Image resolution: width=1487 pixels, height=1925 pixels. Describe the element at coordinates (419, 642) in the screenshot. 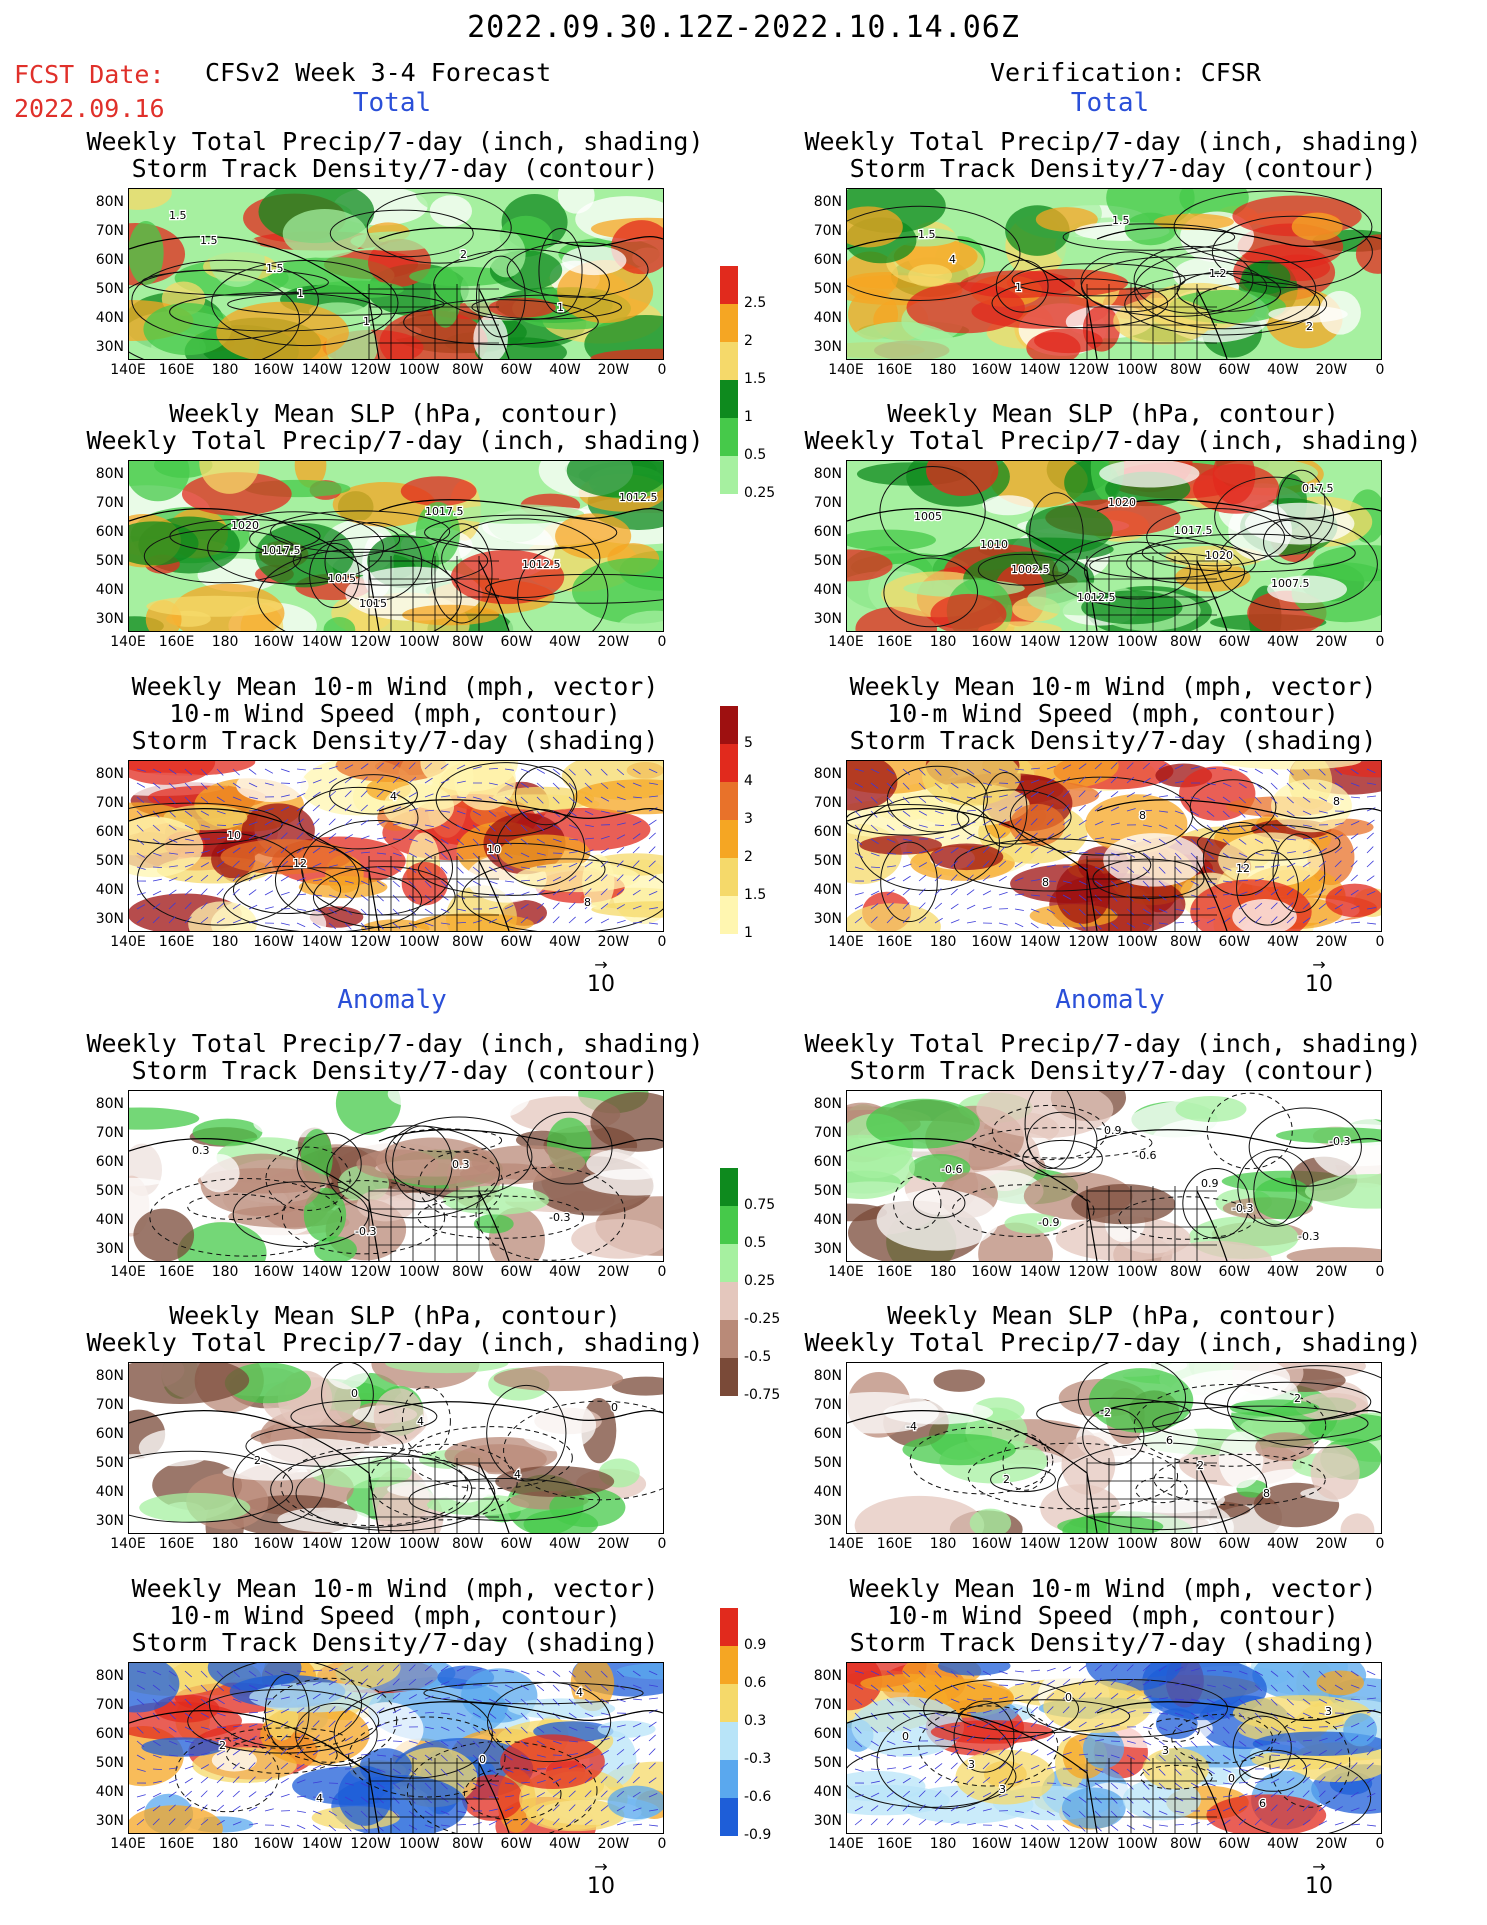

I see `lon-label: 100W` at that location.